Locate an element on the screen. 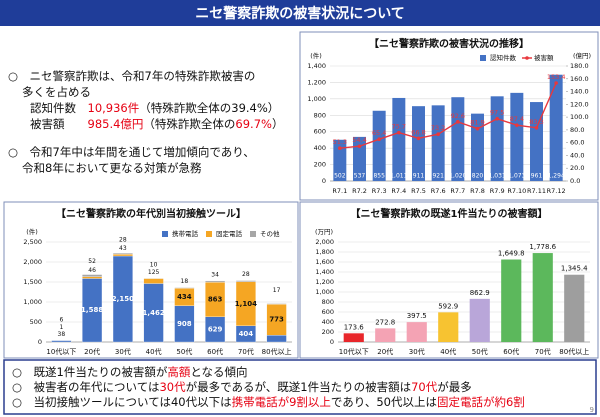  segment-label: 863 is located at coordinates (215, 300).